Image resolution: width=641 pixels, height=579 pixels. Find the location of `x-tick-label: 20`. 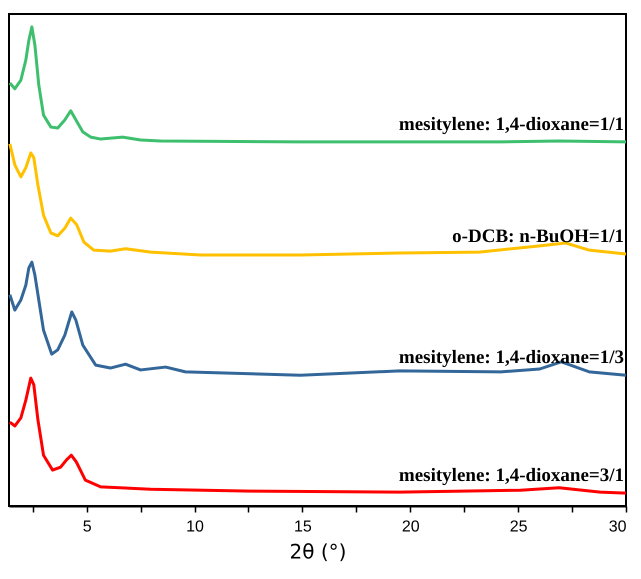

x-tick-label: 20 is located at coordinates (411, 527).